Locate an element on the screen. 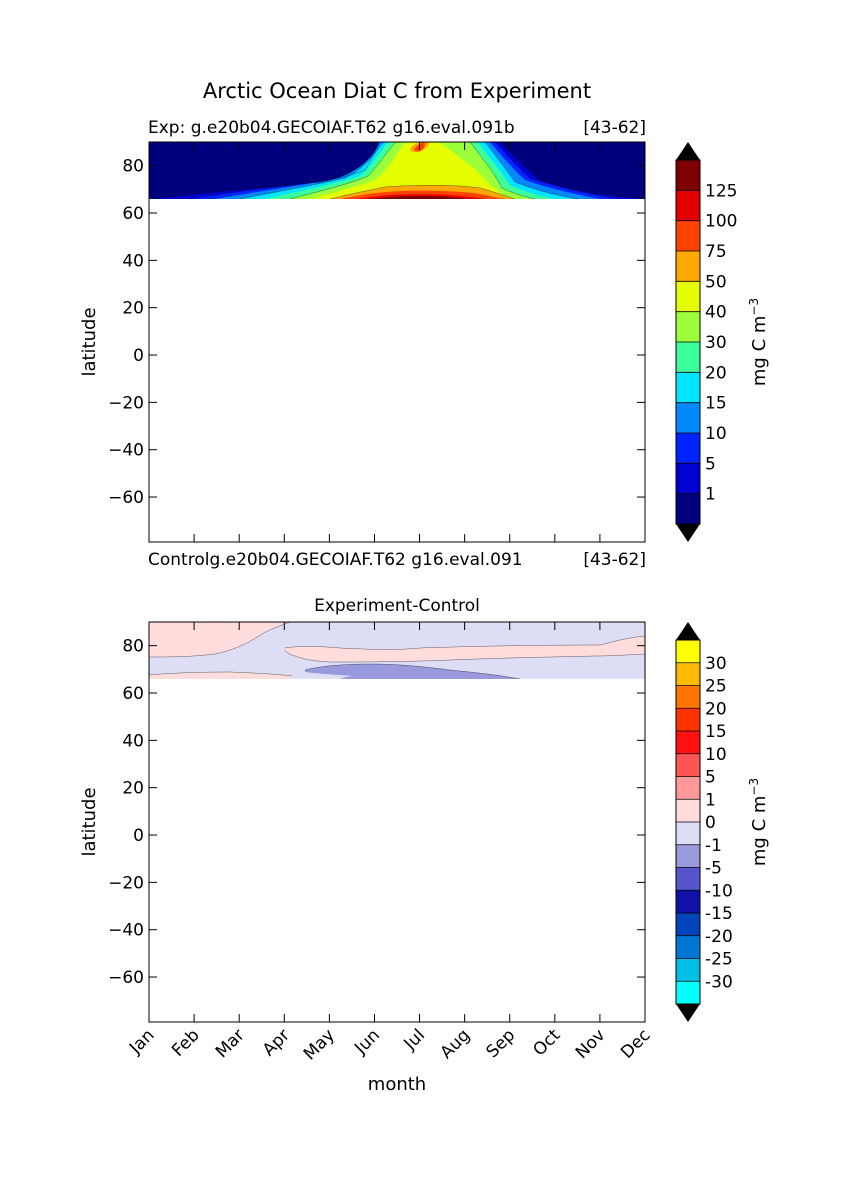  colorbar-level-label: -25 is located at coordinates (719, 960).